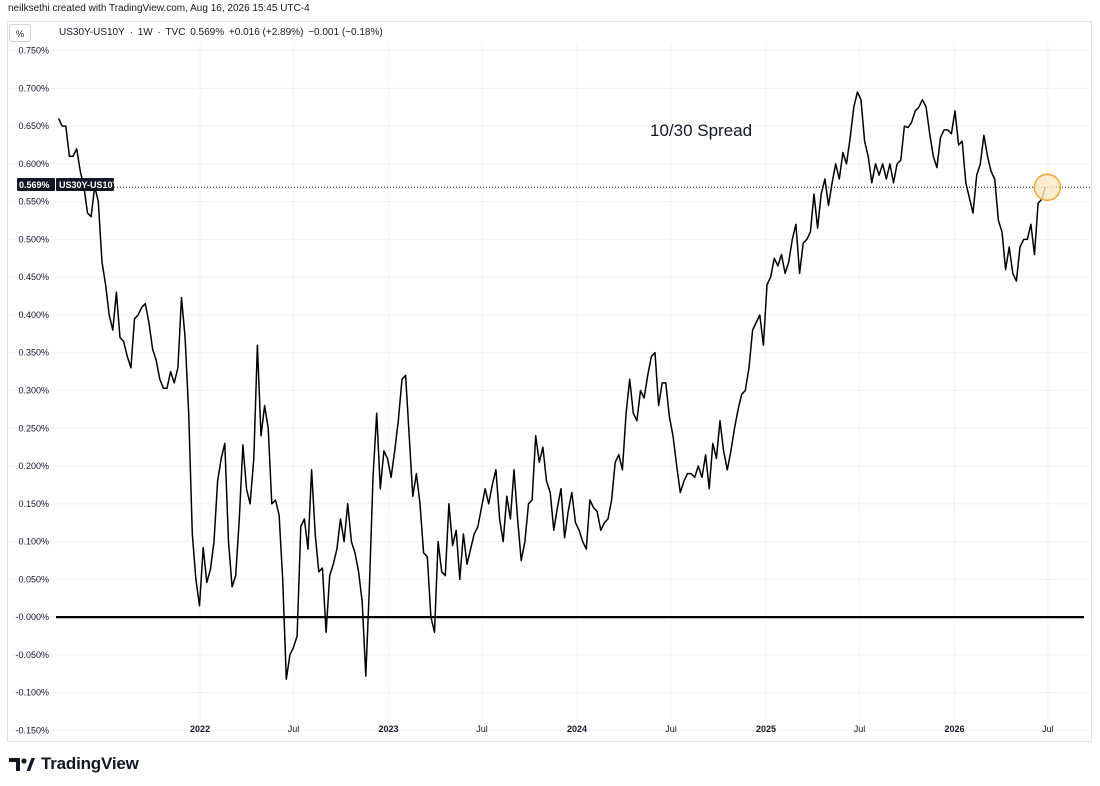  Describe the element at coordinates (200, 729) in the screenshot. I see `x-tick-label: 2022` at that location.